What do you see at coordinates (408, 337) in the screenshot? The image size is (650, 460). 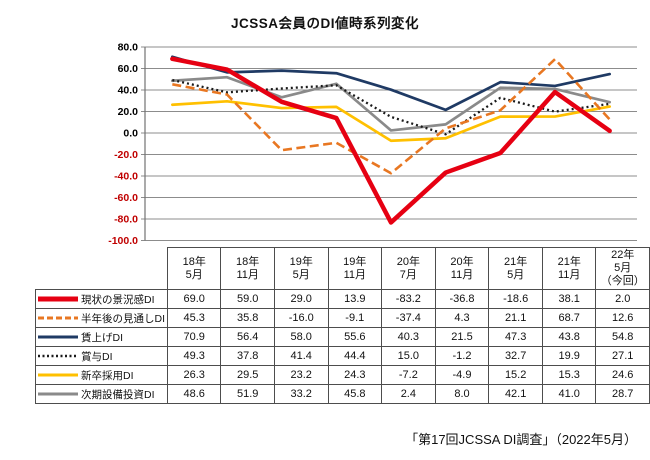 I see `table-cell: 40.3` at bounding box center [408, 337].